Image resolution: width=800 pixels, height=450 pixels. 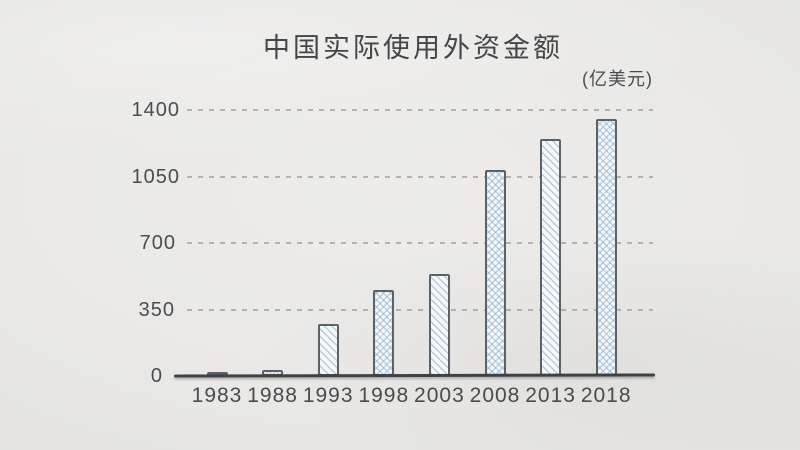 What do you see at coordinates (495, 395) in the screenshot?
I see `x-tick-label-2008: 2008` at bounding box center [495, 395].